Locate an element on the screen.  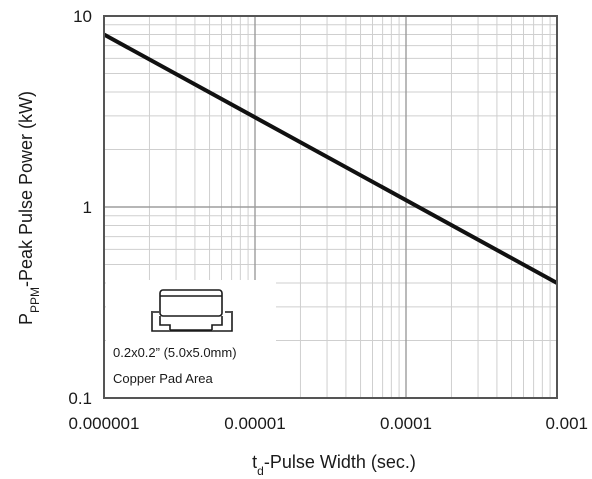
inset-background is located at coordinates (191, 339).